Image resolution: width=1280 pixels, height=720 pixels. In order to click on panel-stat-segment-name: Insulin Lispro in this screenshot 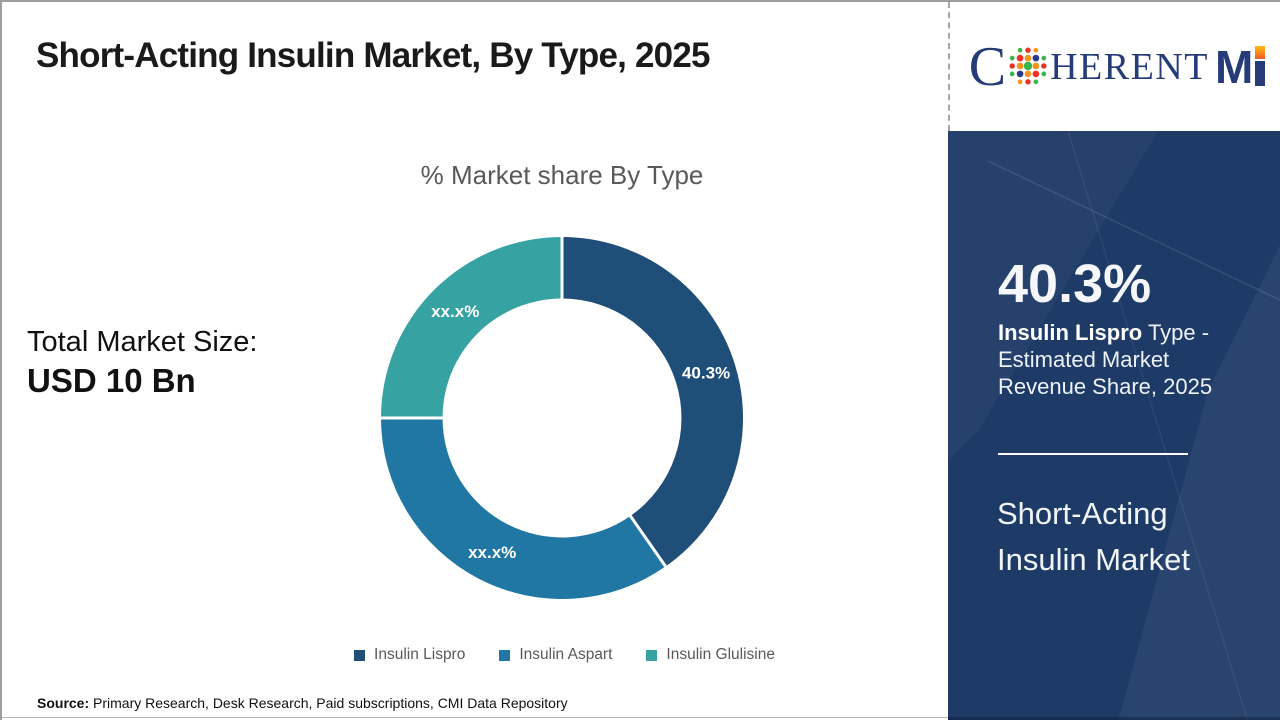, I will do `click(1070, 332)`.